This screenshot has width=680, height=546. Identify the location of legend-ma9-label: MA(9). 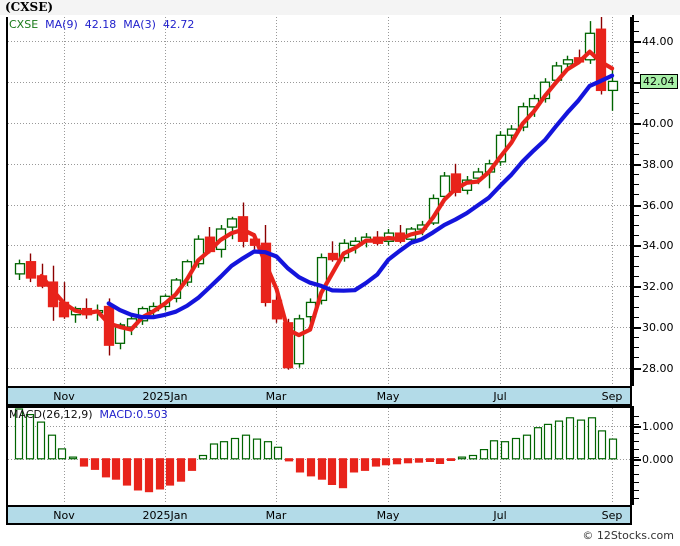
(61, 24).